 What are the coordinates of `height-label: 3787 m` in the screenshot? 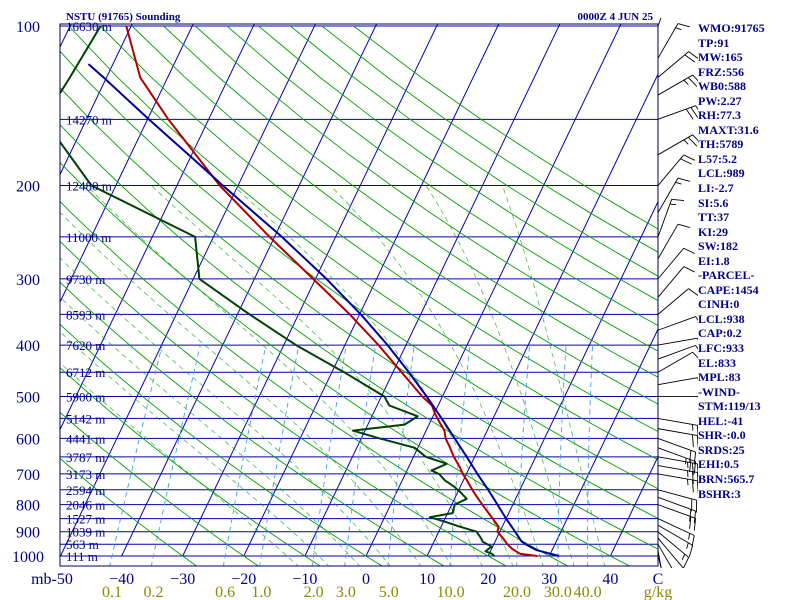 It's located at (85, 457).